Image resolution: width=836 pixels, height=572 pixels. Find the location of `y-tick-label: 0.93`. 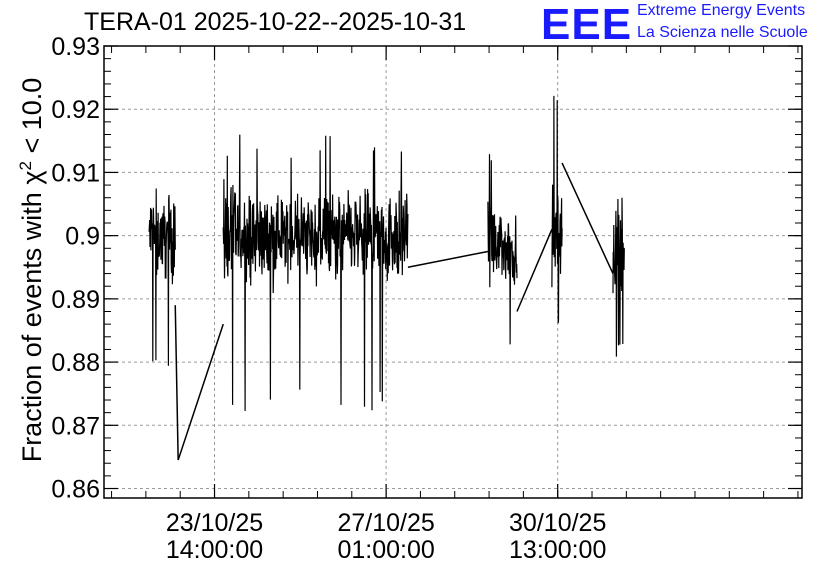

y-tick-label: 0.93 is located at coordinates (75, 47).